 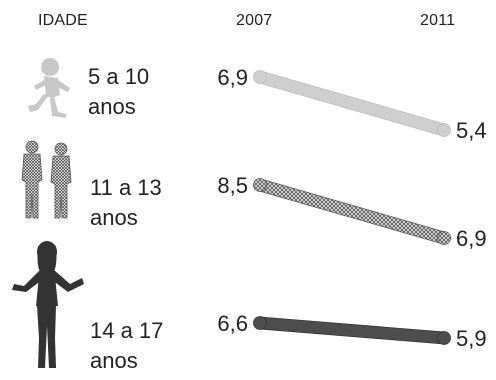 What do you see at coordinates (46, 179) in the screenshot?
I see `two-kids-icon` at bounding box center [46, 179].